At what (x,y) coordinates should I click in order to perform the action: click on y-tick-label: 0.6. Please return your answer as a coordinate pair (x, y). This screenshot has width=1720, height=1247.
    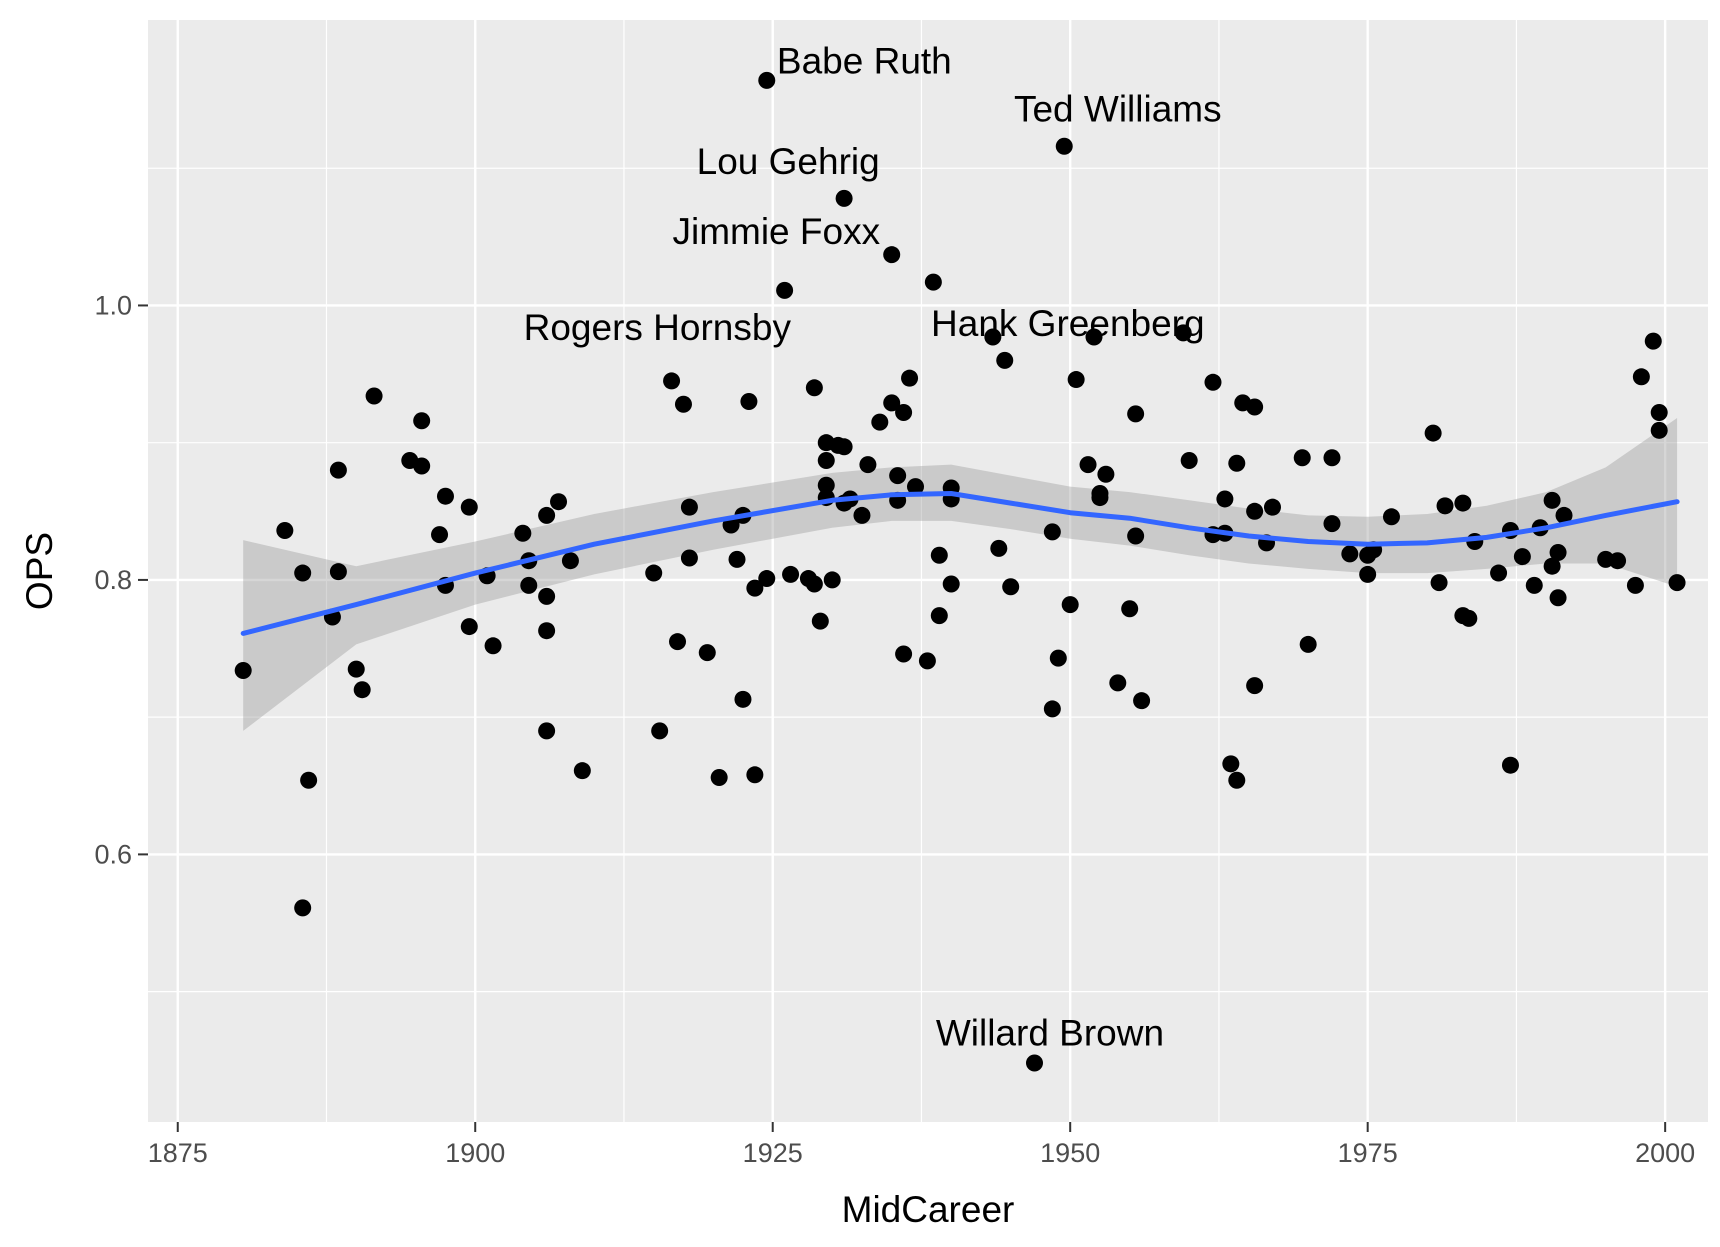
    Looking at the image, I should click on (113, 854).